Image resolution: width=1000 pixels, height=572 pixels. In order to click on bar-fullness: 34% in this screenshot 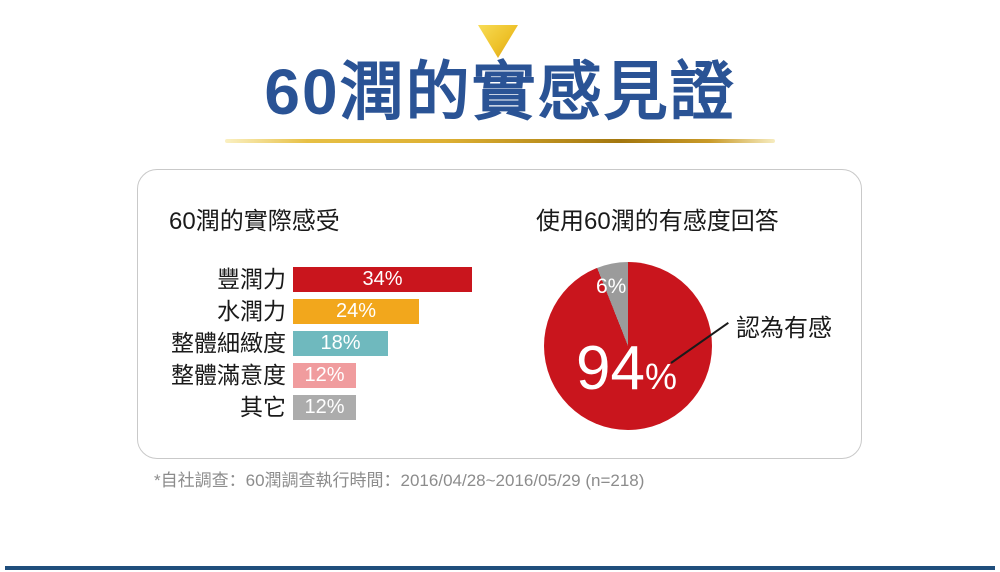, I will do `click(382, 279)`.